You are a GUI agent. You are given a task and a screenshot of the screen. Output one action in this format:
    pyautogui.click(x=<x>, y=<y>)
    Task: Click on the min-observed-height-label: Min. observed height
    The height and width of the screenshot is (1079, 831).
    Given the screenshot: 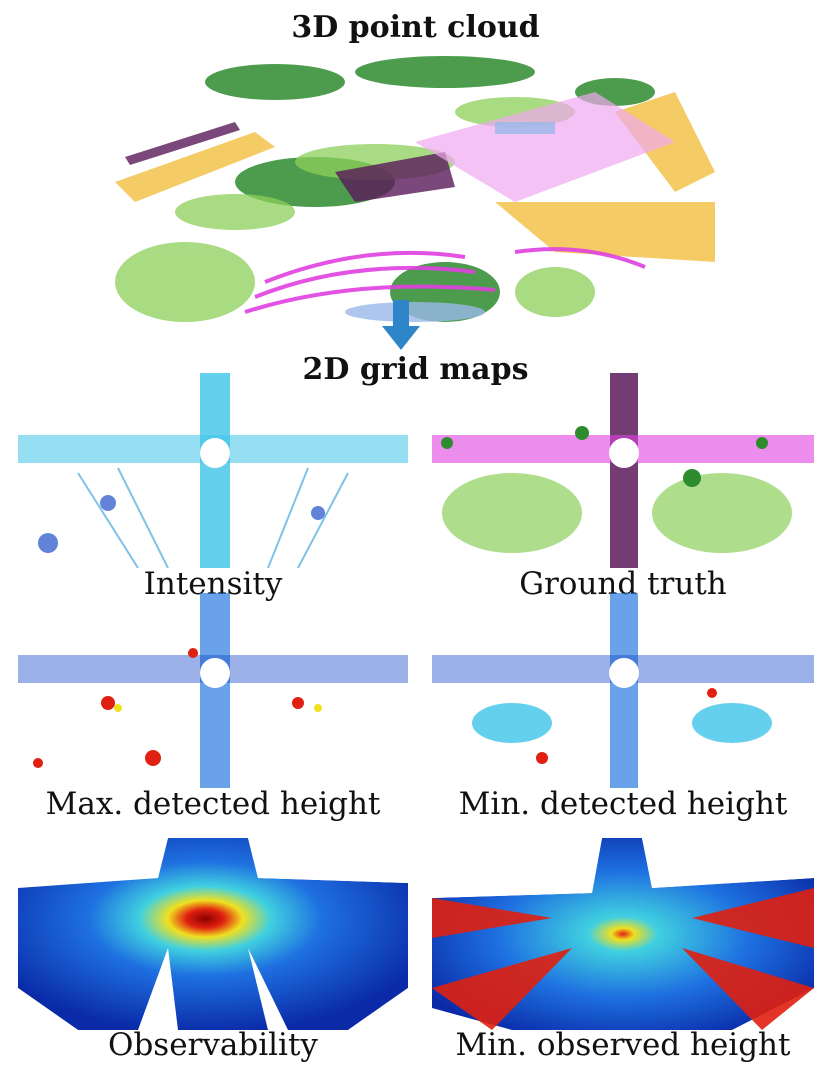 What is the action you would take?
    pyautogui.click(x=623, y=1045)
    